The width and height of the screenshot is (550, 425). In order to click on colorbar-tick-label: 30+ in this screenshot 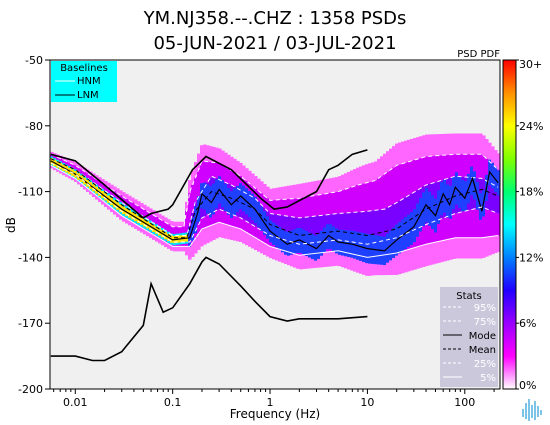, I will do `click(530, 64)`.